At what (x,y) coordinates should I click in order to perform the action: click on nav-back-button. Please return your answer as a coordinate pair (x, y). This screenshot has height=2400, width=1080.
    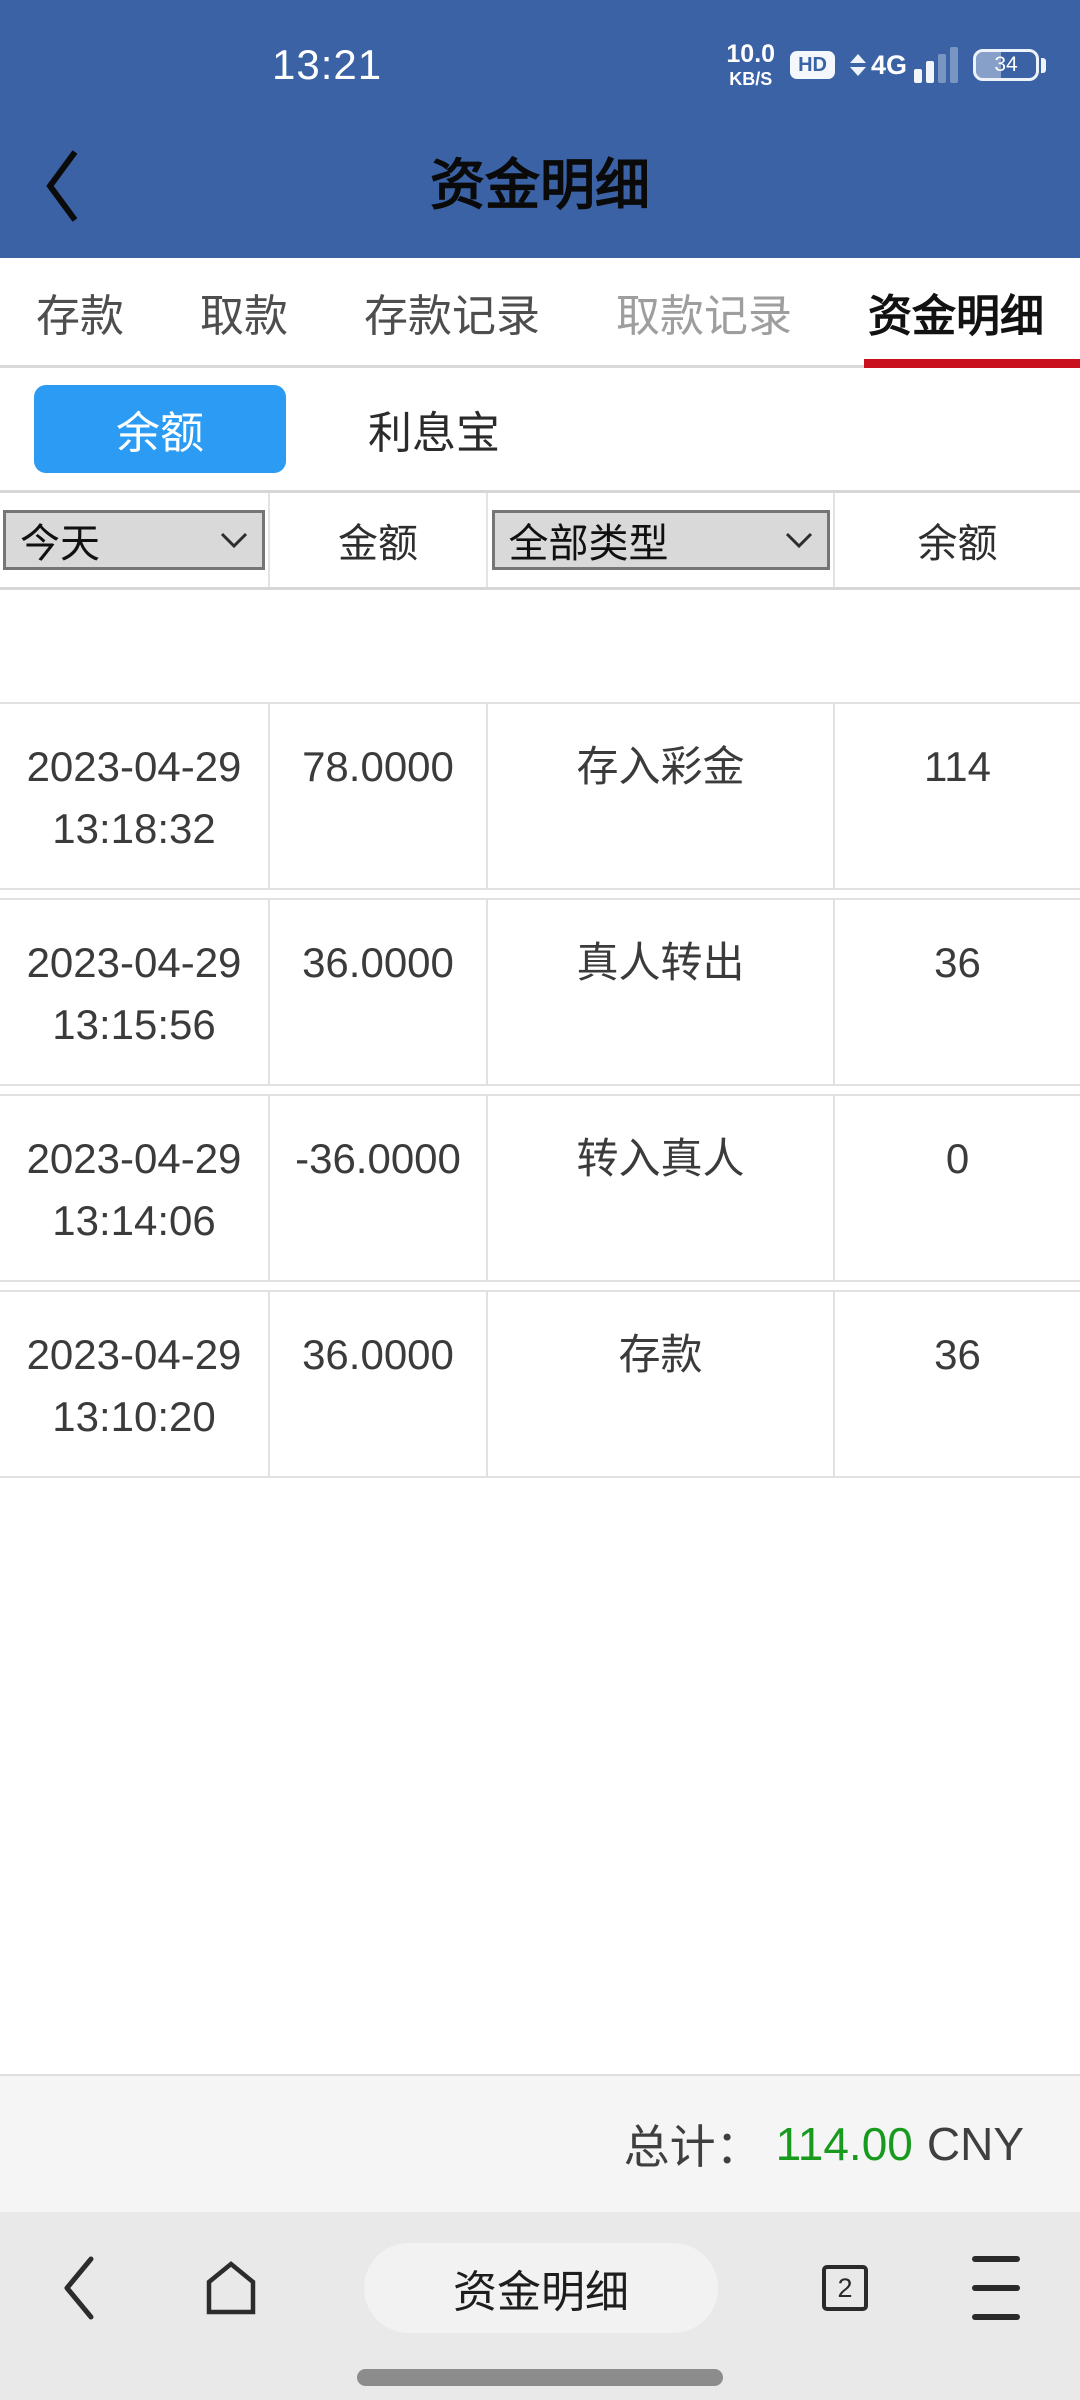
    Looking at the image, I should click on (79, 2288).